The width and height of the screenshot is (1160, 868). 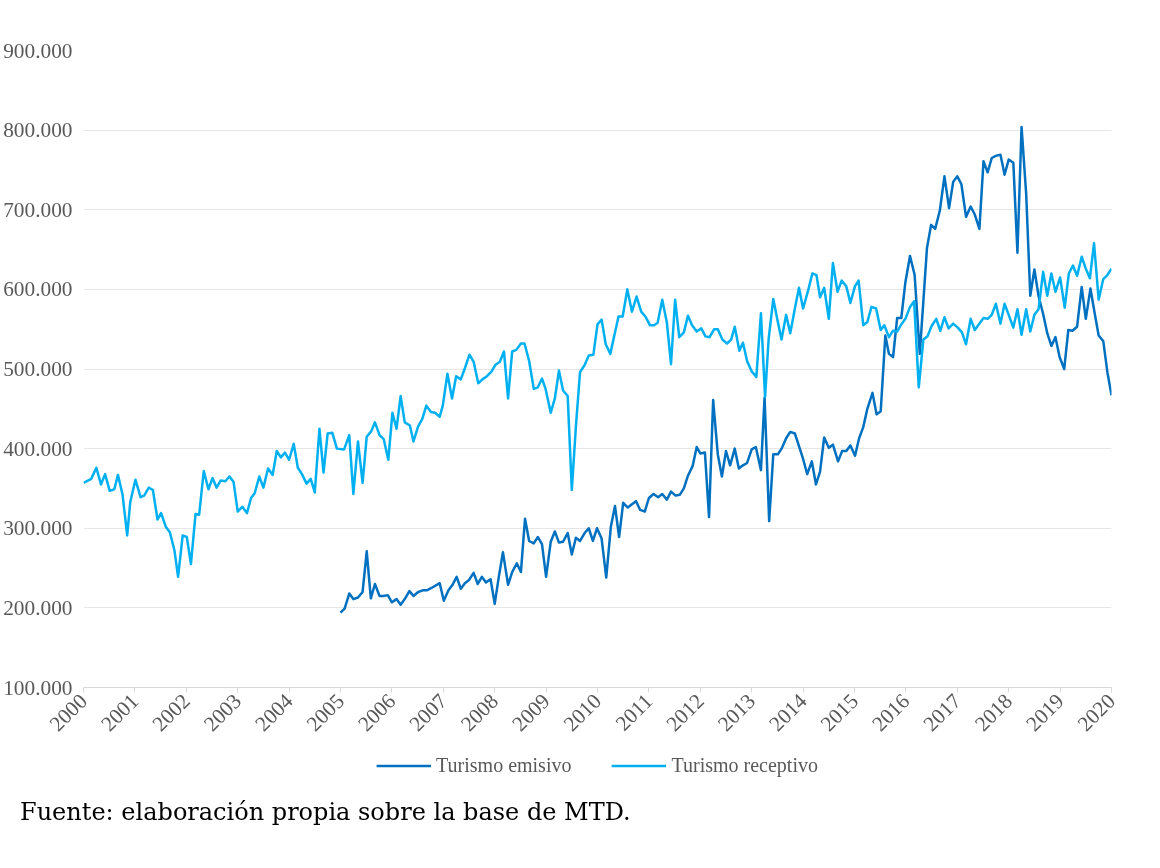 I want to click on x-tick-label: 2011, so click(x=634, y=712).